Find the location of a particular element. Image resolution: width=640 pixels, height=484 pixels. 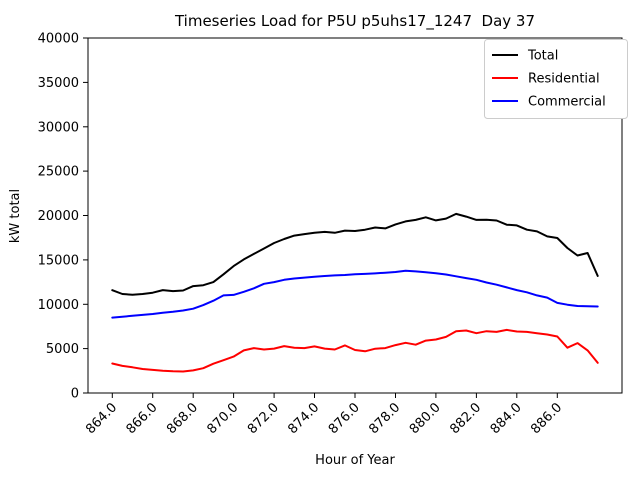

y-tick-label: 30000 is located at coordinates (58, 127).